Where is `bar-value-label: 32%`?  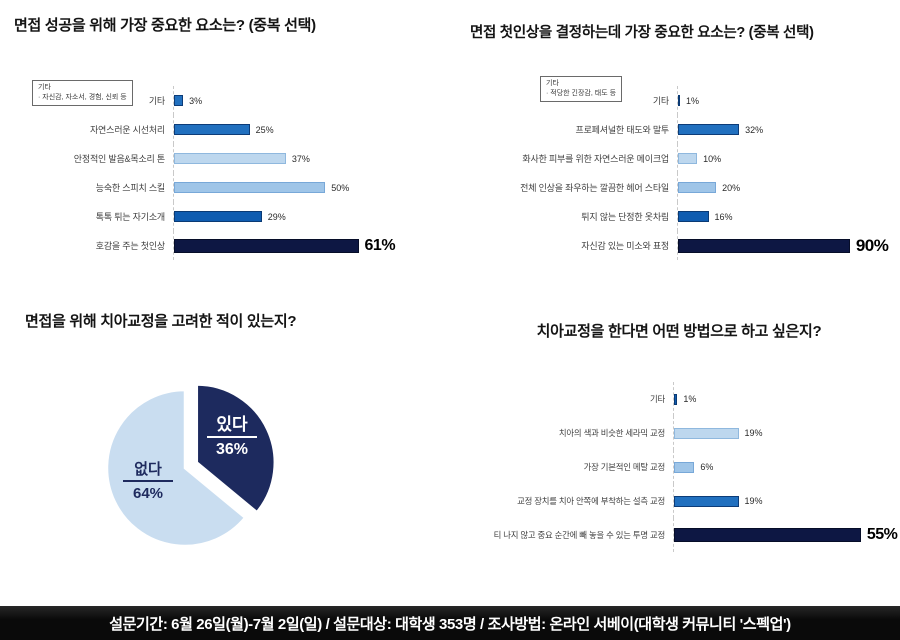
bar-value-label: 32% is located at coordinates (754, 129).